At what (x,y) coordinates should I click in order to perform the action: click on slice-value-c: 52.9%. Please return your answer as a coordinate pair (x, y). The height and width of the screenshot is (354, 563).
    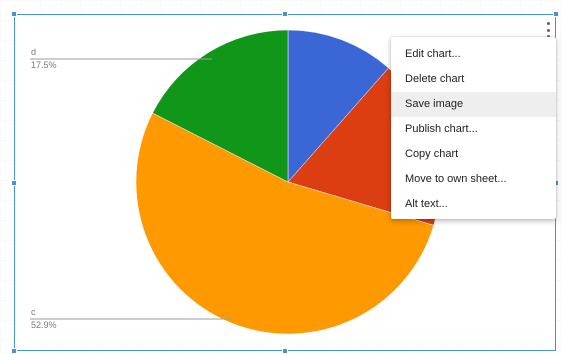
    Looking at the image, I should click on (44, 325).